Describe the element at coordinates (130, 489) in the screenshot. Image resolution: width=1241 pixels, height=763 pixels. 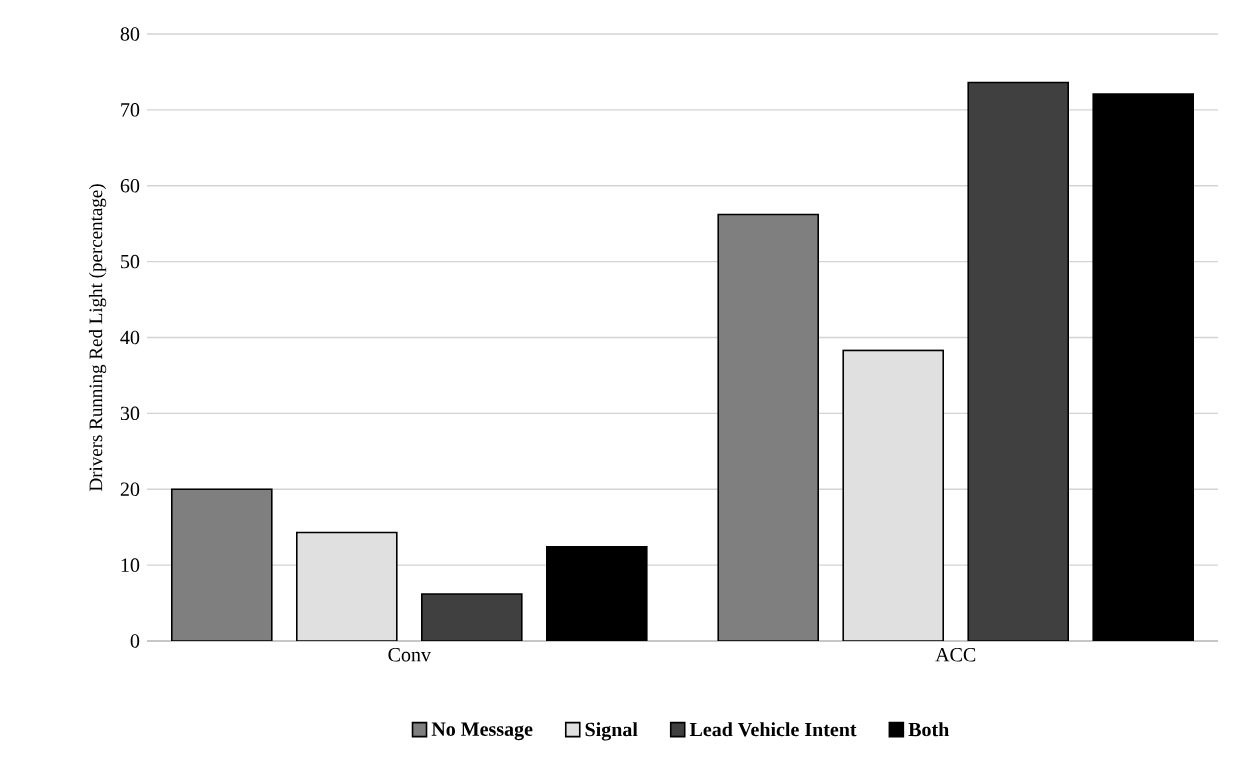
I see `y-tick-label: 20` at that location.